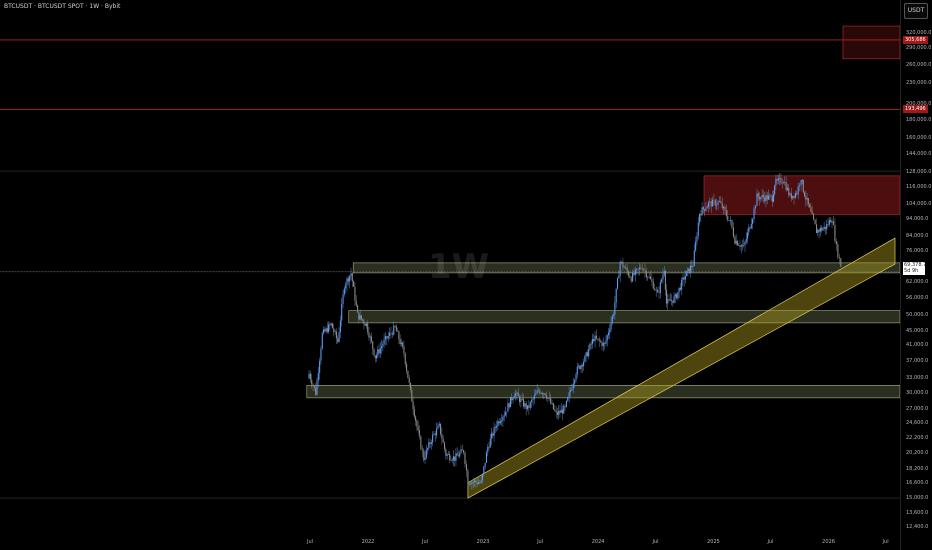 The width and height of the screenshot is (932, 550). I want to click on price-tick-label: 104,000.0, so click(919, 203).